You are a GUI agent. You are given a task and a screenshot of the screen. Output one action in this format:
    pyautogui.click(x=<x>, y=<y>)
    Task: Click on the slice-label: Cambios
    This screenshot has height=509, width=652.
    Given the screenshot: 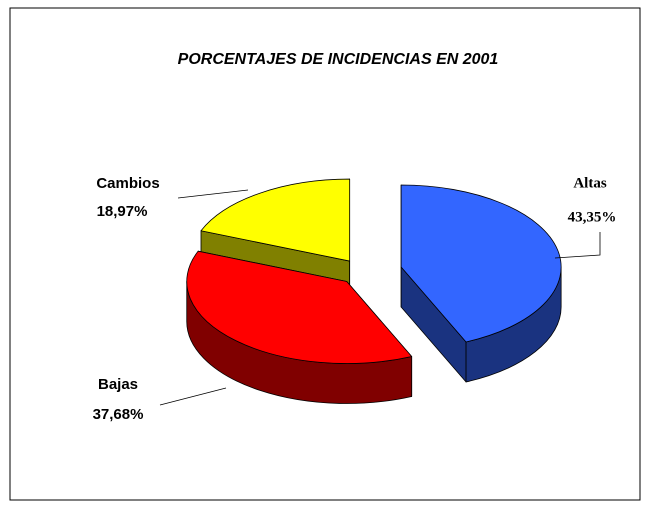 What is the action you would take?
    pyautogui.click(x=127, y=183)
    